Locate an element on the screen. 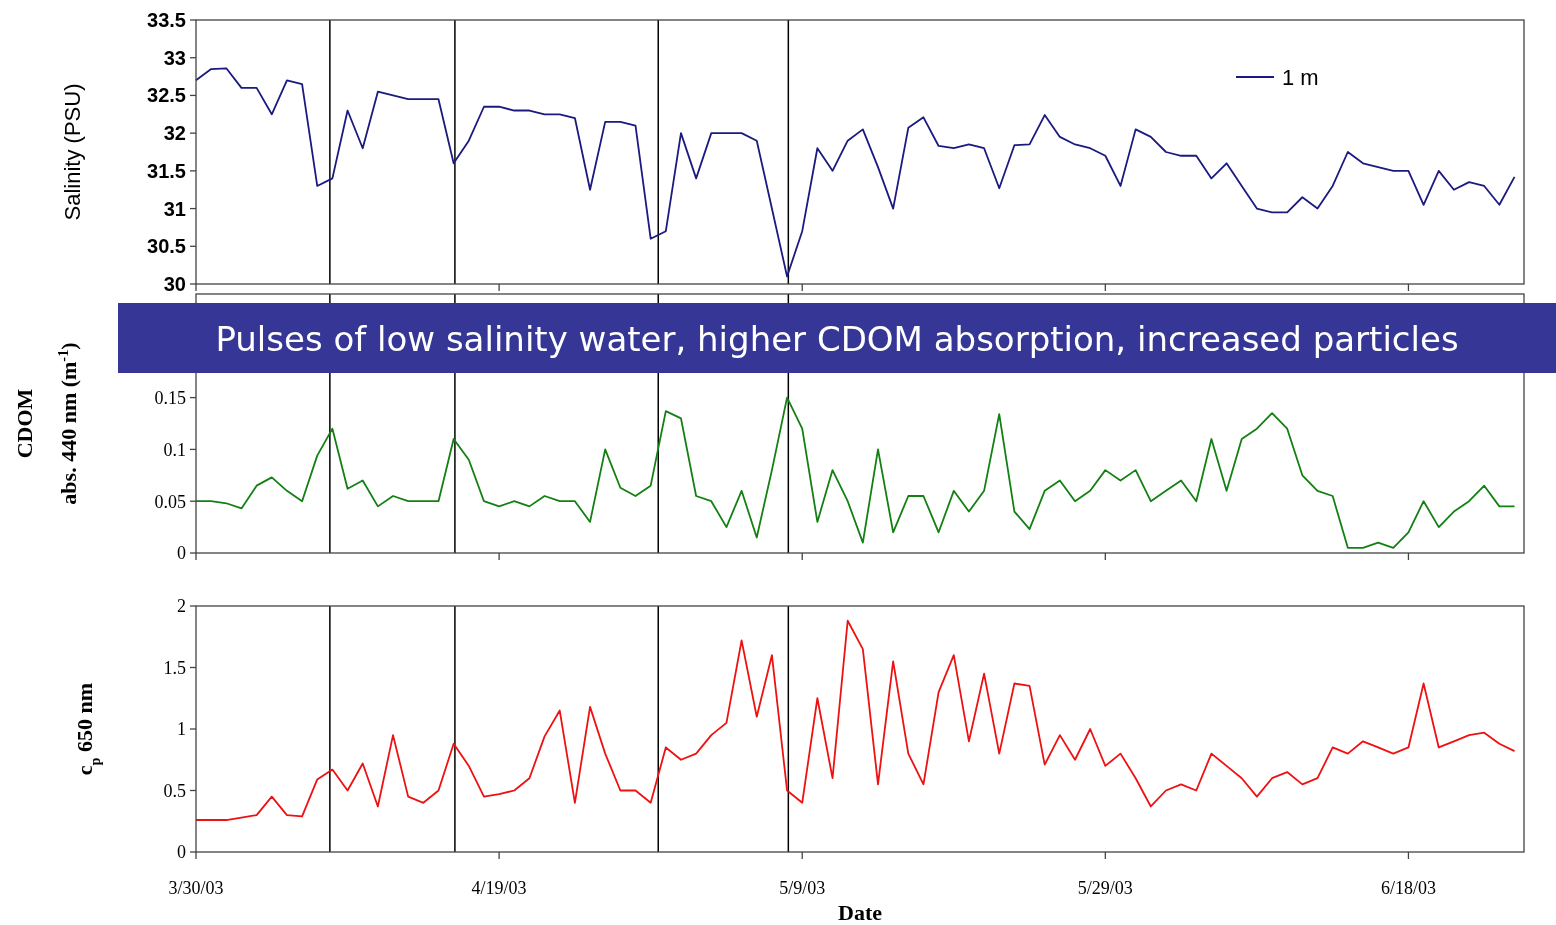  y-tick-label: 31.5 is located at coordinates (166, 170).